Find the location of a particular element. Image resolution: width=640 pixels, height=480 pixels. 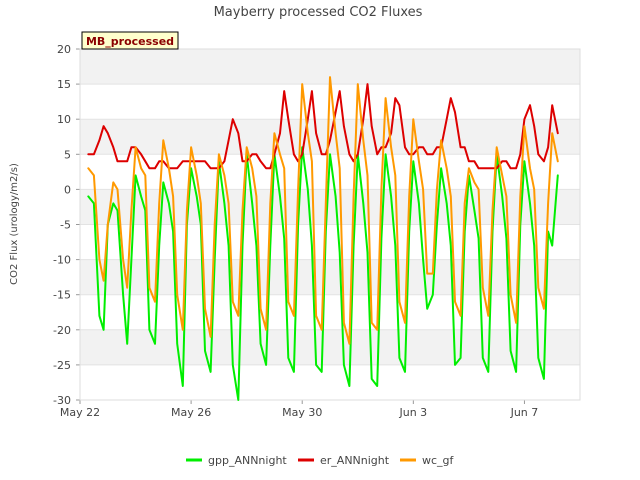

y-axis-label: CO2 Flux (urology/m2/s) is located at coordinates (14, 224).